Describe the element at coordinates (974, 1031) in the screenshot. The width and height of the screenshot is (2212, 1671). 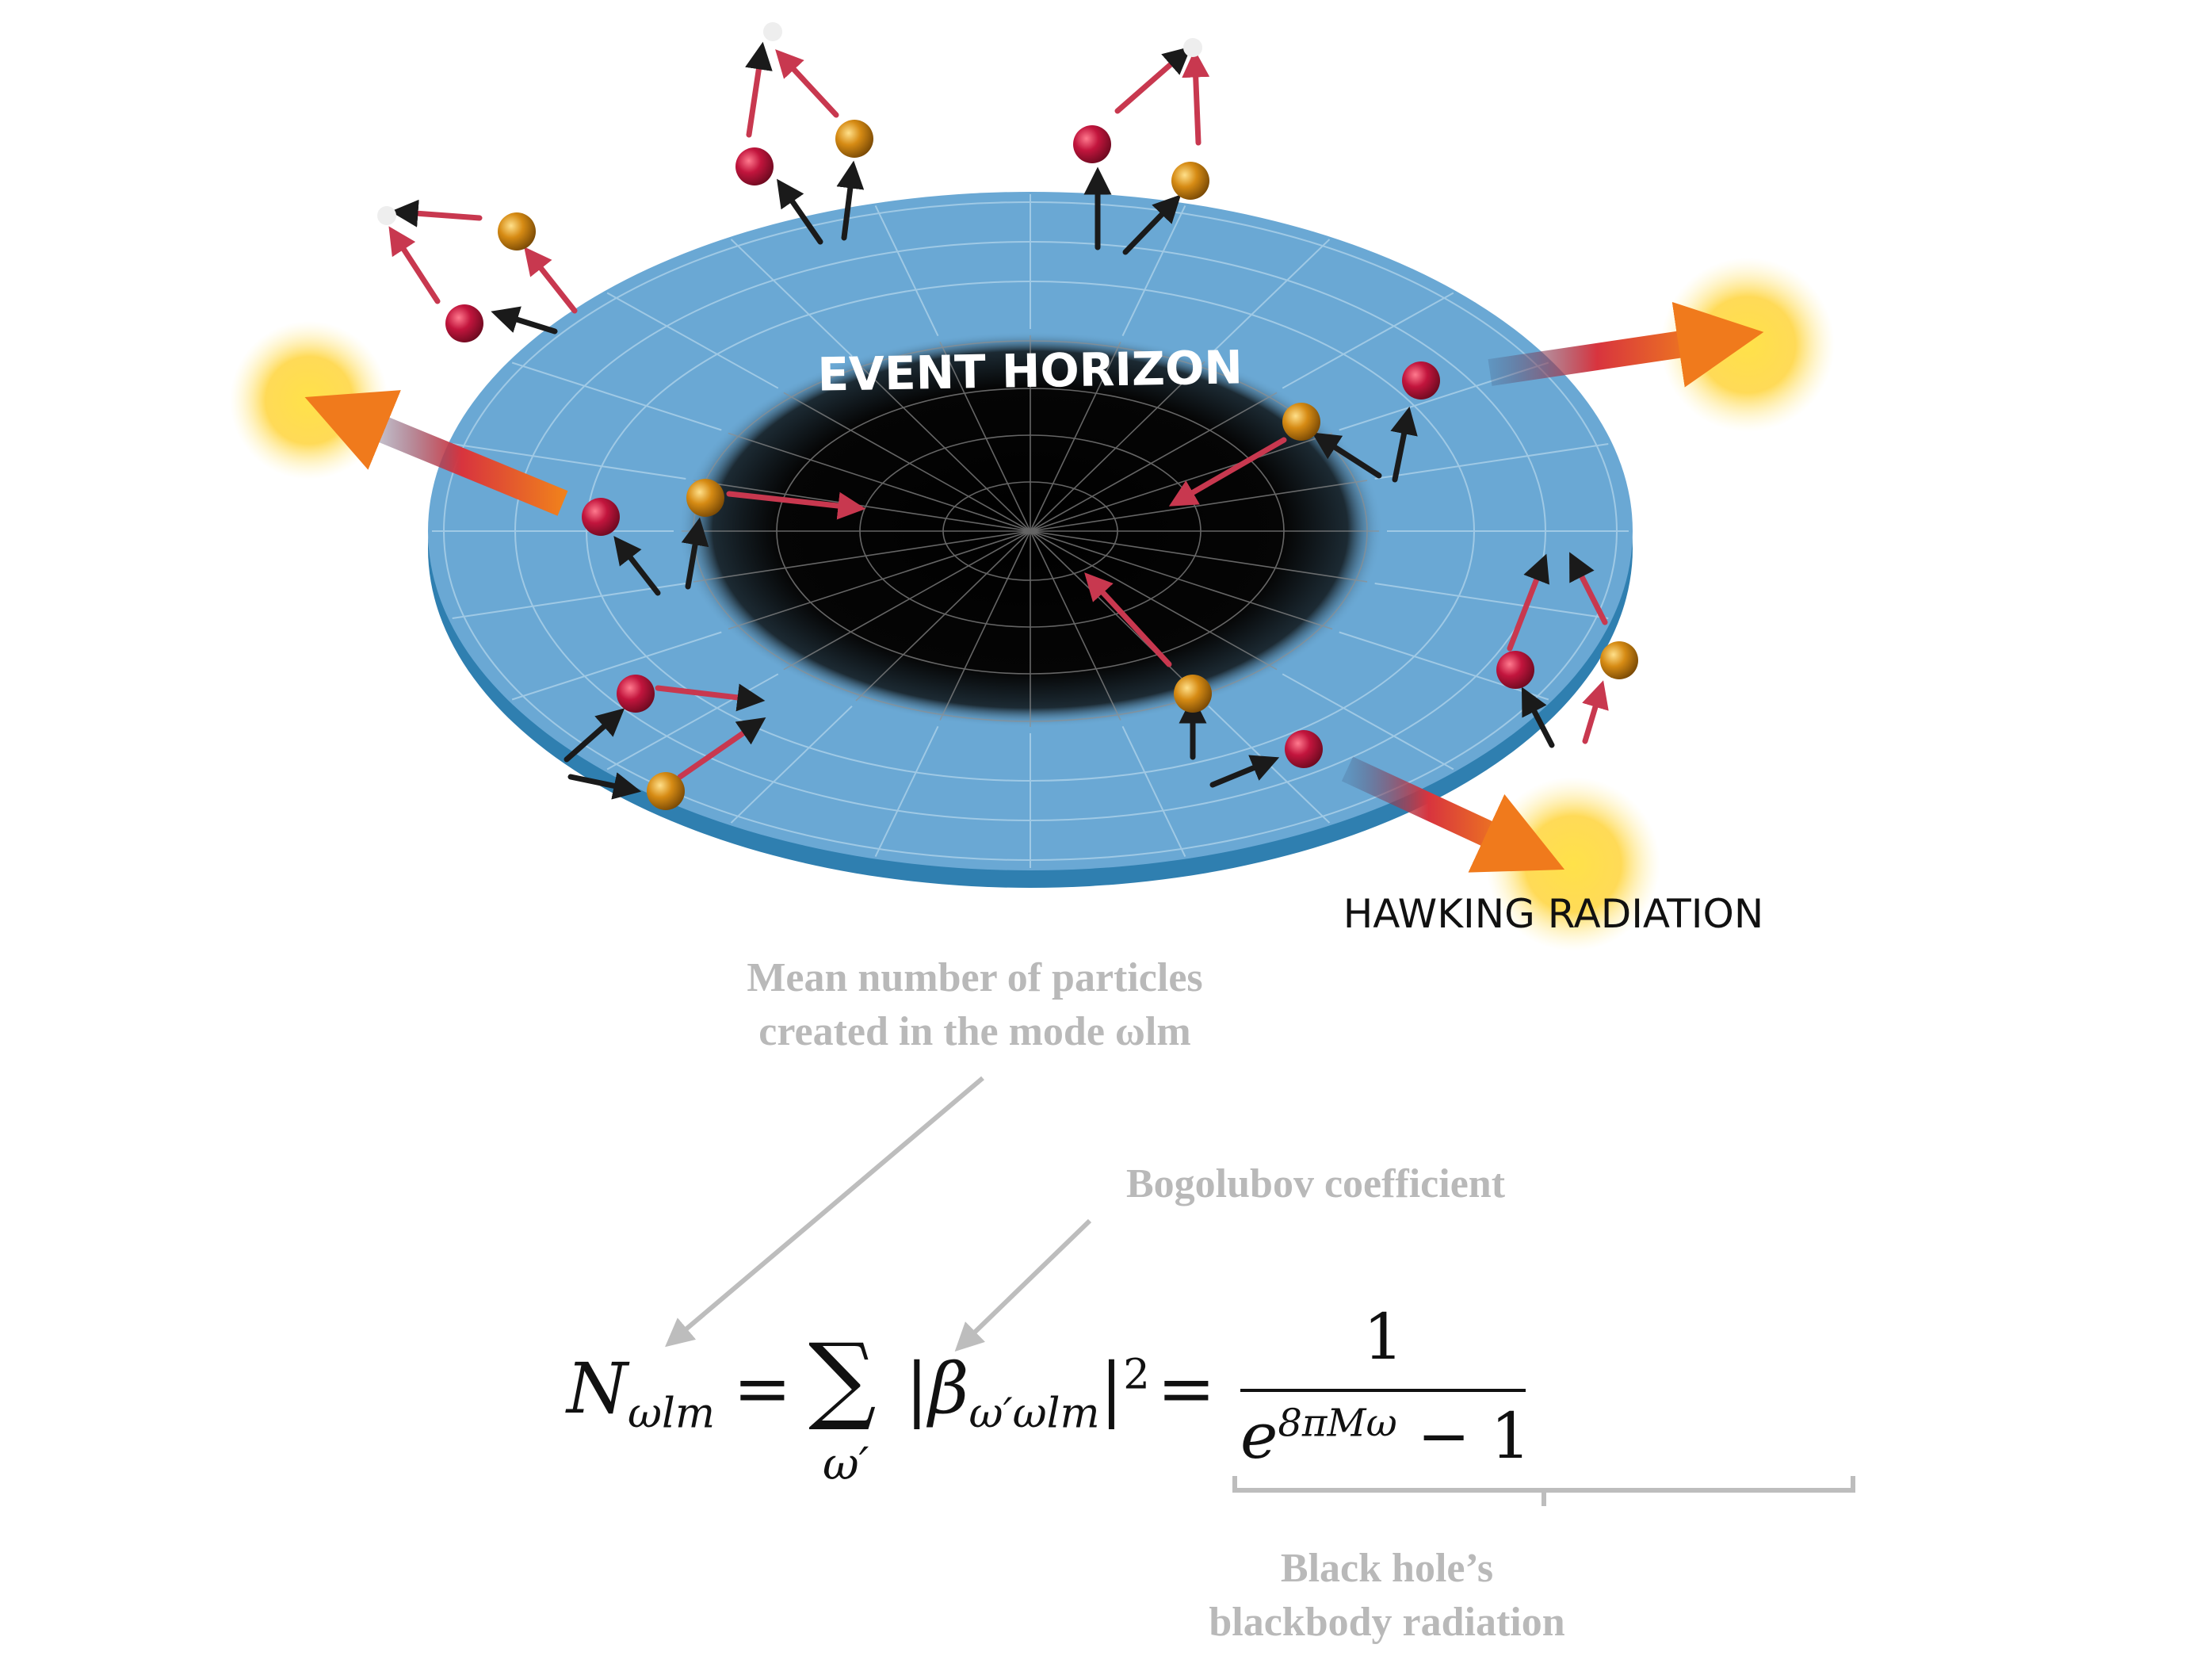
I see `annotation-mean-number-line2: created in the mode ωlm` at that location.